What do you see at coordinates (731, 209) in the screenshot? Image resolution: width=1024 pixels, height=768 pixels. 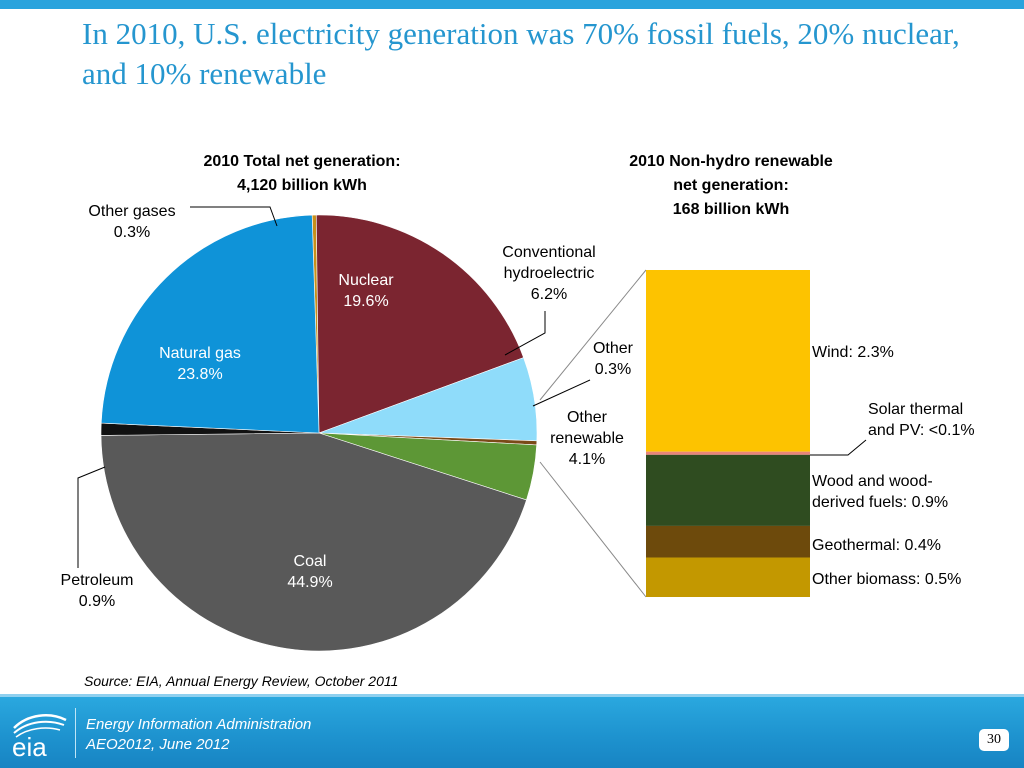 I see `bar-title-line3: 168 billion kWh` at bounding box center [731, 209].